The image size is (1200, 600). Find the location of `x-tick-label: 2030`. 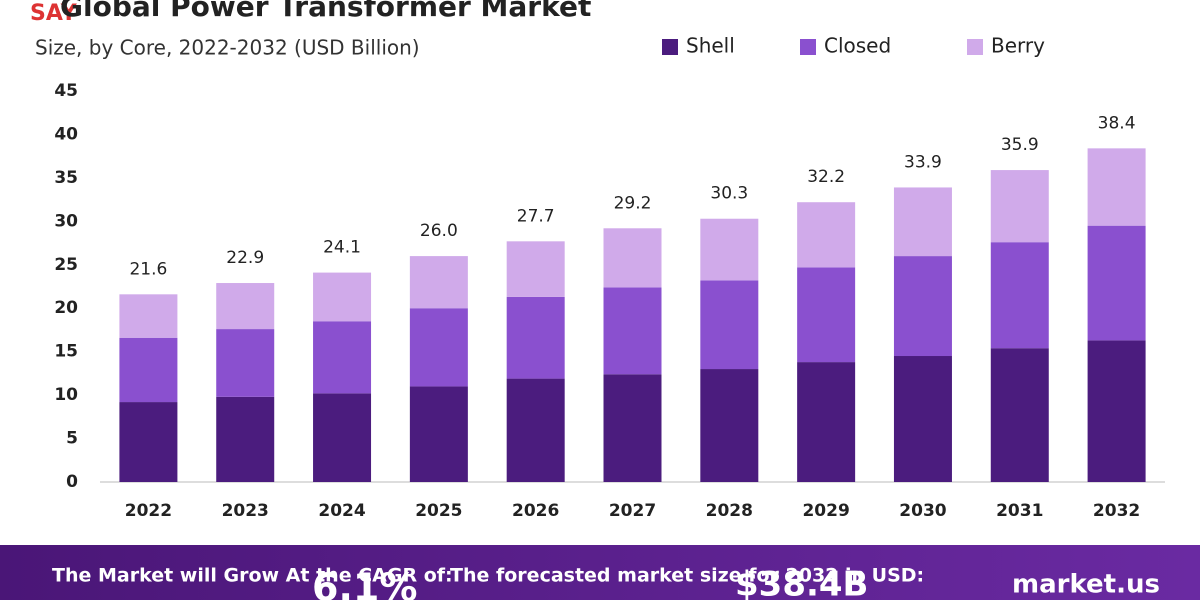

x-tick-label: 2030 is located at coordinates (922, 511).